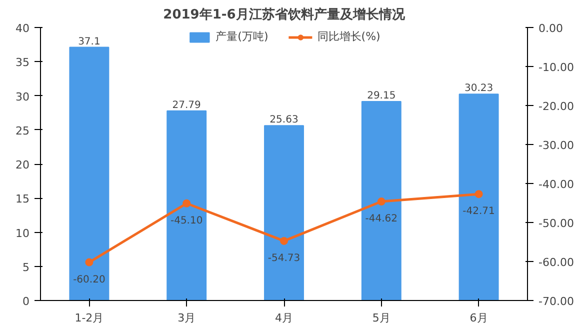  What do you see at coordinates (381, 96) in the screenshot?
I see `data-label: 29.15` at bounding box center [381, 96].